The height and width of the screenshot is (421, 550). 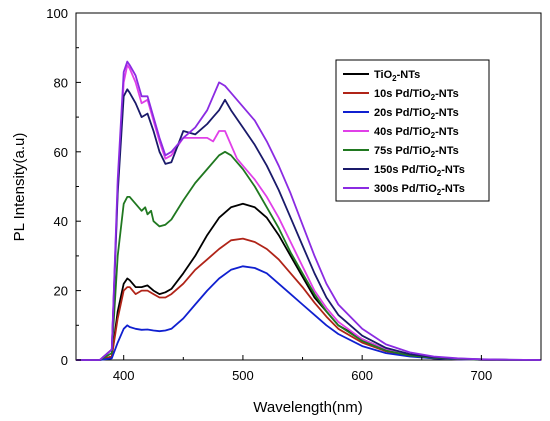 What do you see at coordinates (61, 221) in the screenshot?
I see `y-tick-label-2: 40` at bounding box center [61, 221].